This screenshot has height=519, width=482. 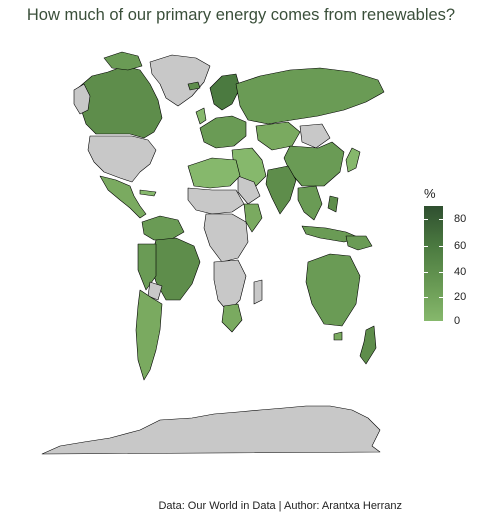 I want to click on papua, so click(x=359, y=243).